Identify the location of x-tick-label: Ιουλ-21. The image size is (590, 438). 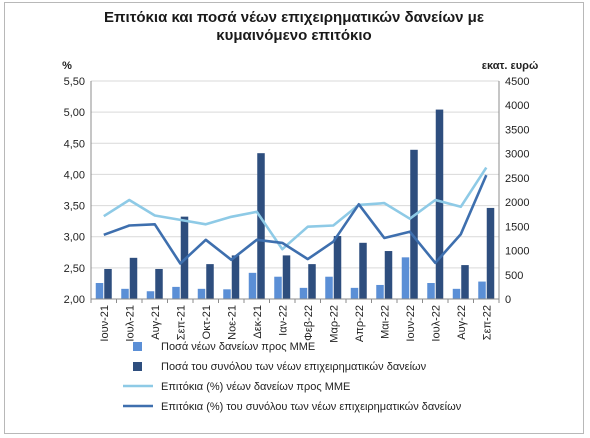
(130, 323).